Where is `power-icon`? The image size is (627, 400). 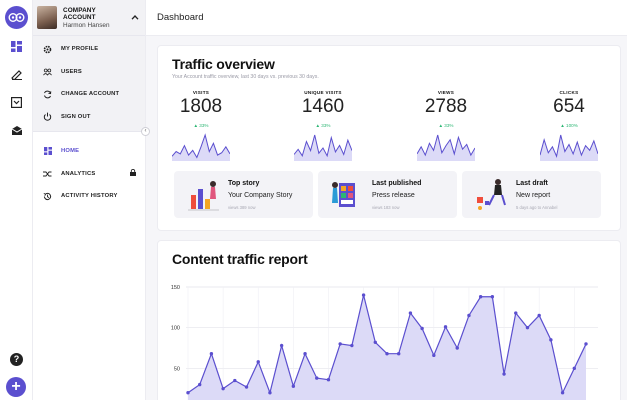 power-icon is located at coordinates (47, 116).